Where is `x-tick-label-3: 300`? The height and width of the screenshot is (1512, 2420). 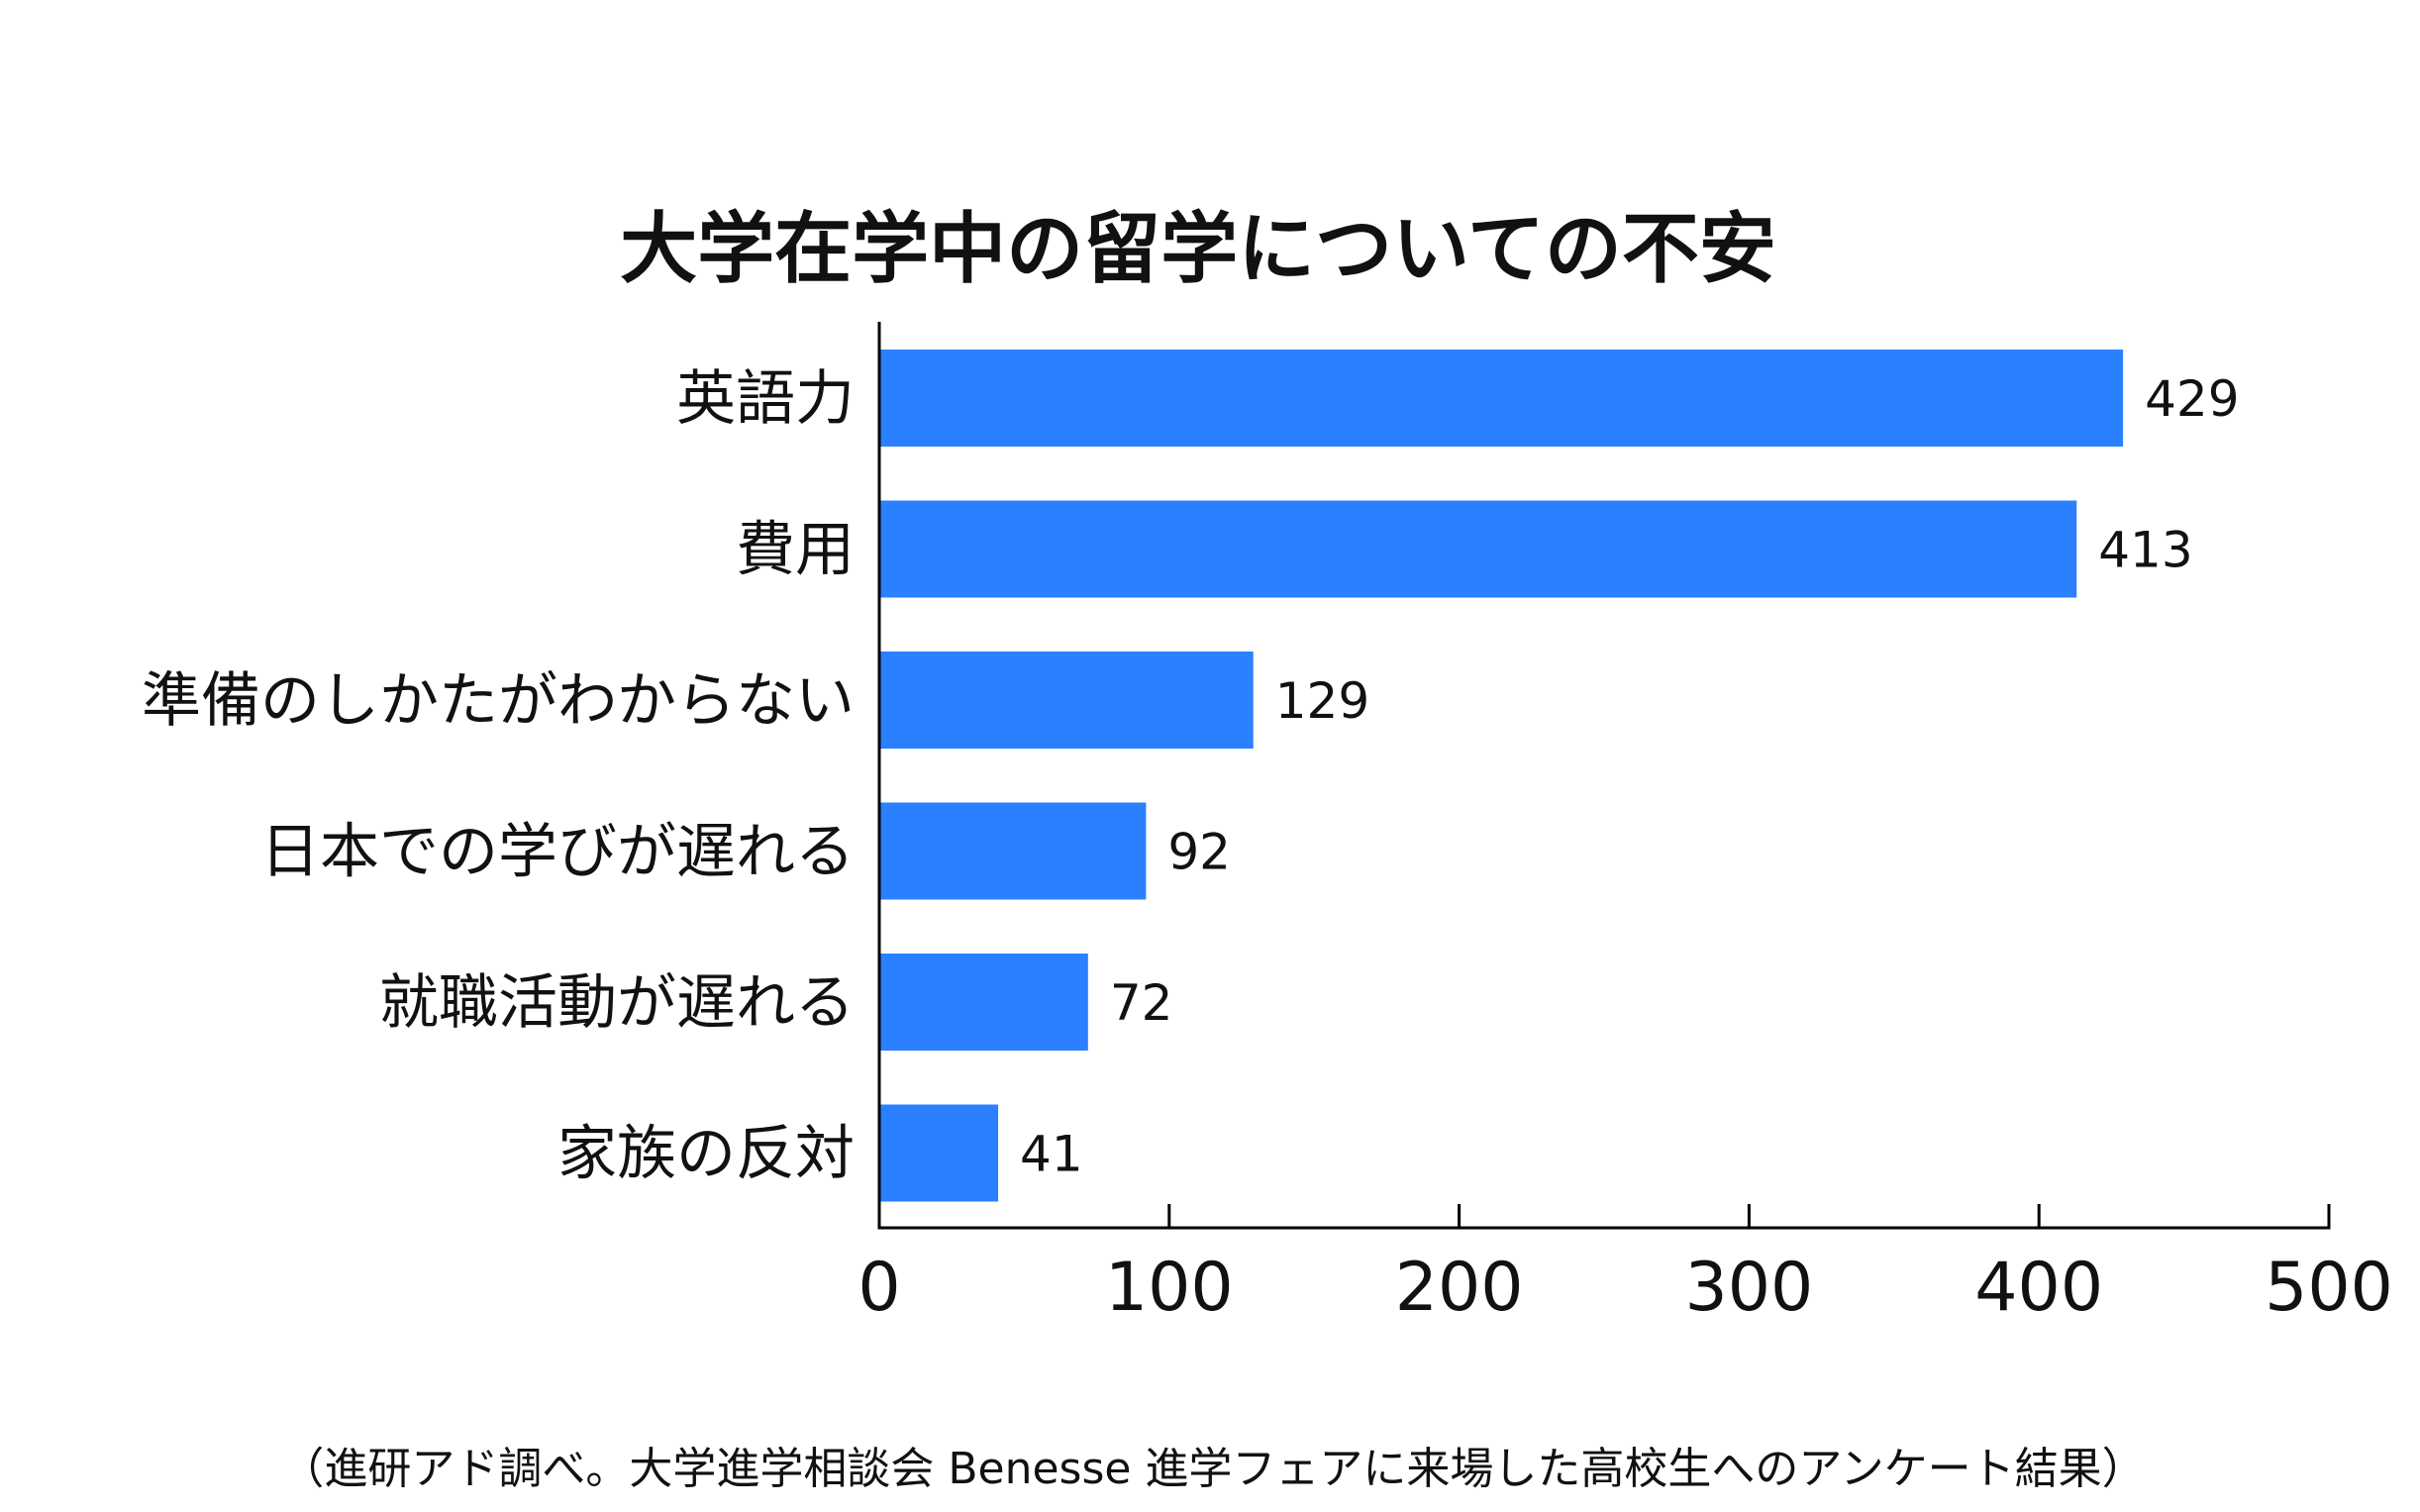 x-tick-label-3: 300 is located at coordinates (1749, 1288).